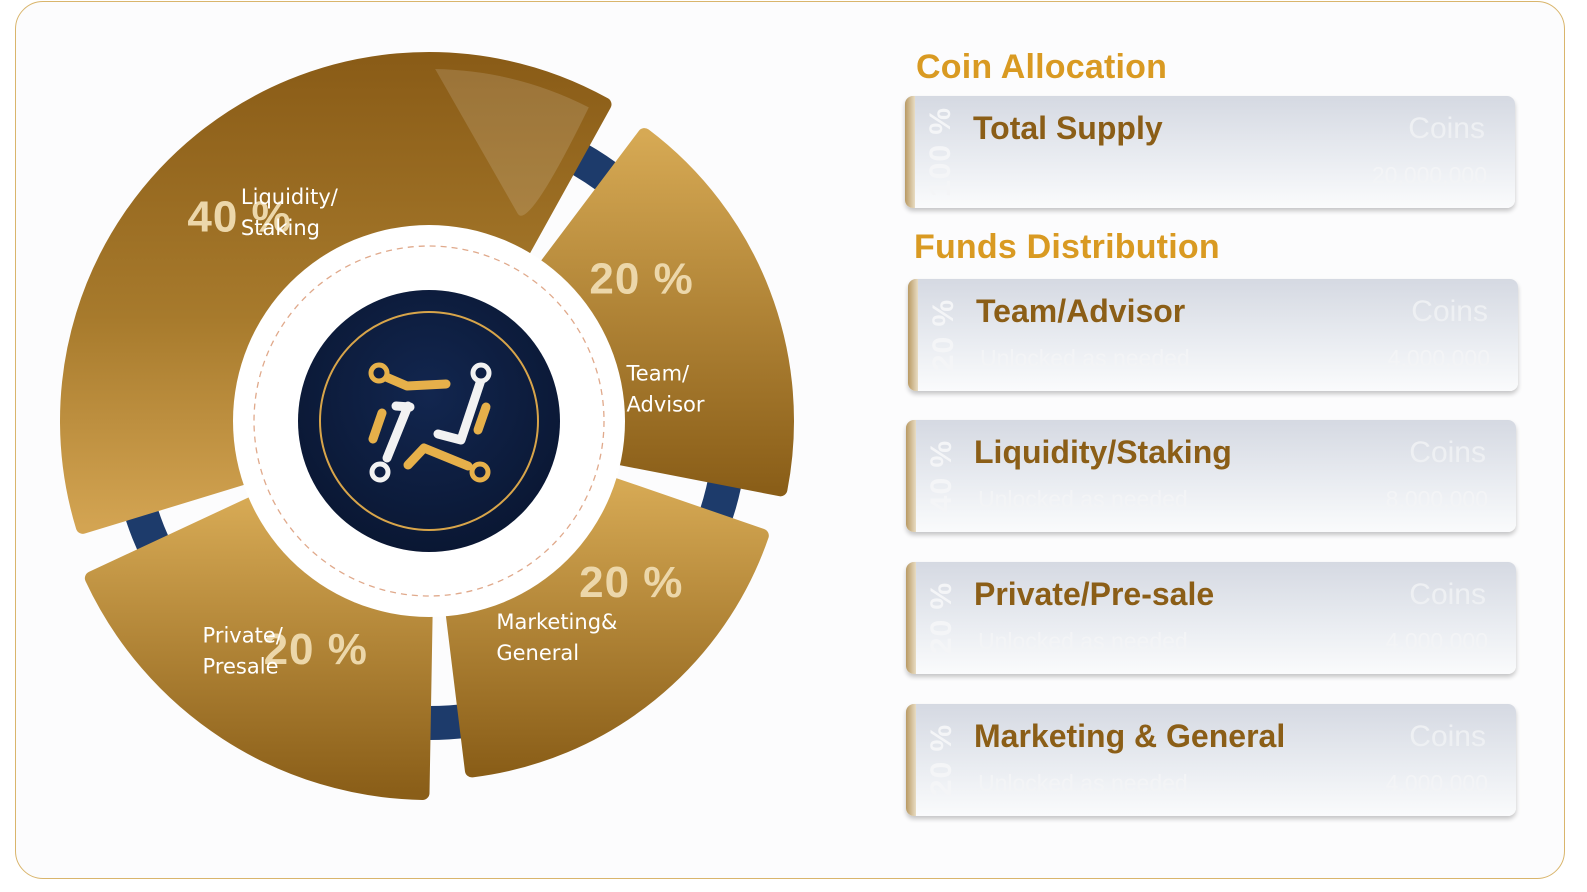  Describe the element at coordinates (1446, 128) in the screenshot. I see `total-supply-coins-label: Coins` at that location.